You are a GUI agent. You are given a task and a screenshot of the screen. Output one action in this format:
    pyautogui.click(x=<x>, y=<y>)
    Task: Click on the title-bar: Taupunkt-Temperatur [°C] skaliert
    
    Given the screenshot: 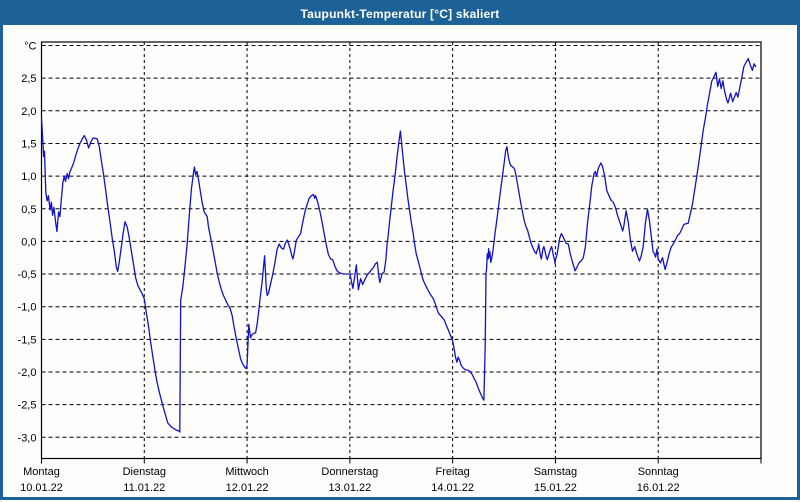 What is the action you would take?
    pyautogui.click(x=400, y=14)
    